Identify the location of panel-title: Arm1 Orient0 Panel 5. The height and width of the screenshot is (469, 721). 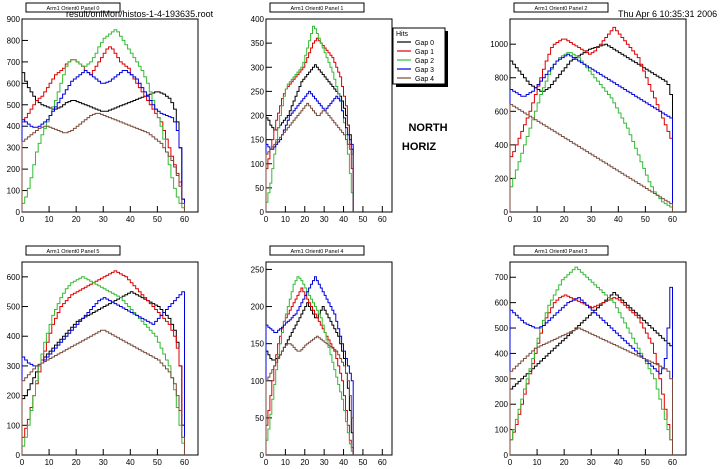
(73, 252).